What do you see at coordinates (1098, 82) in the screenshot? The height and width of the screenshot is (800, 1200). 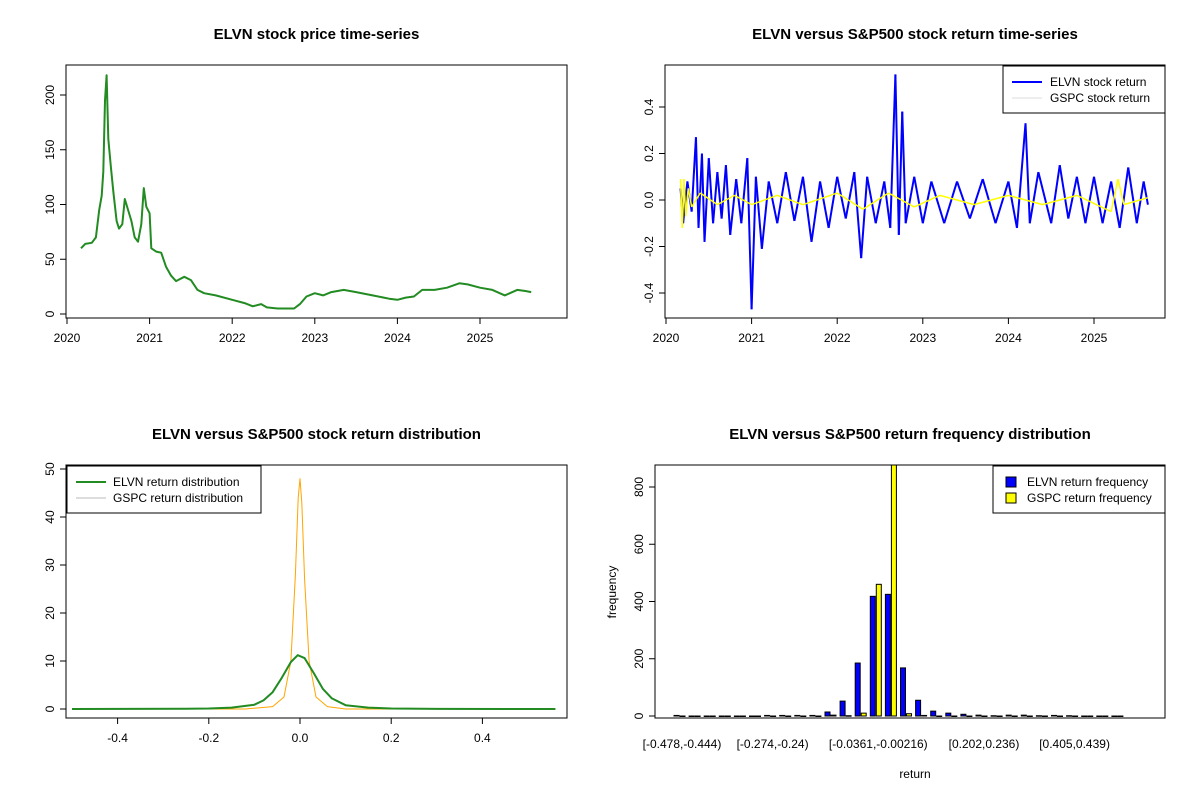 I see `legend-label: ELVN stock return` at bounding box center [1098, 82].